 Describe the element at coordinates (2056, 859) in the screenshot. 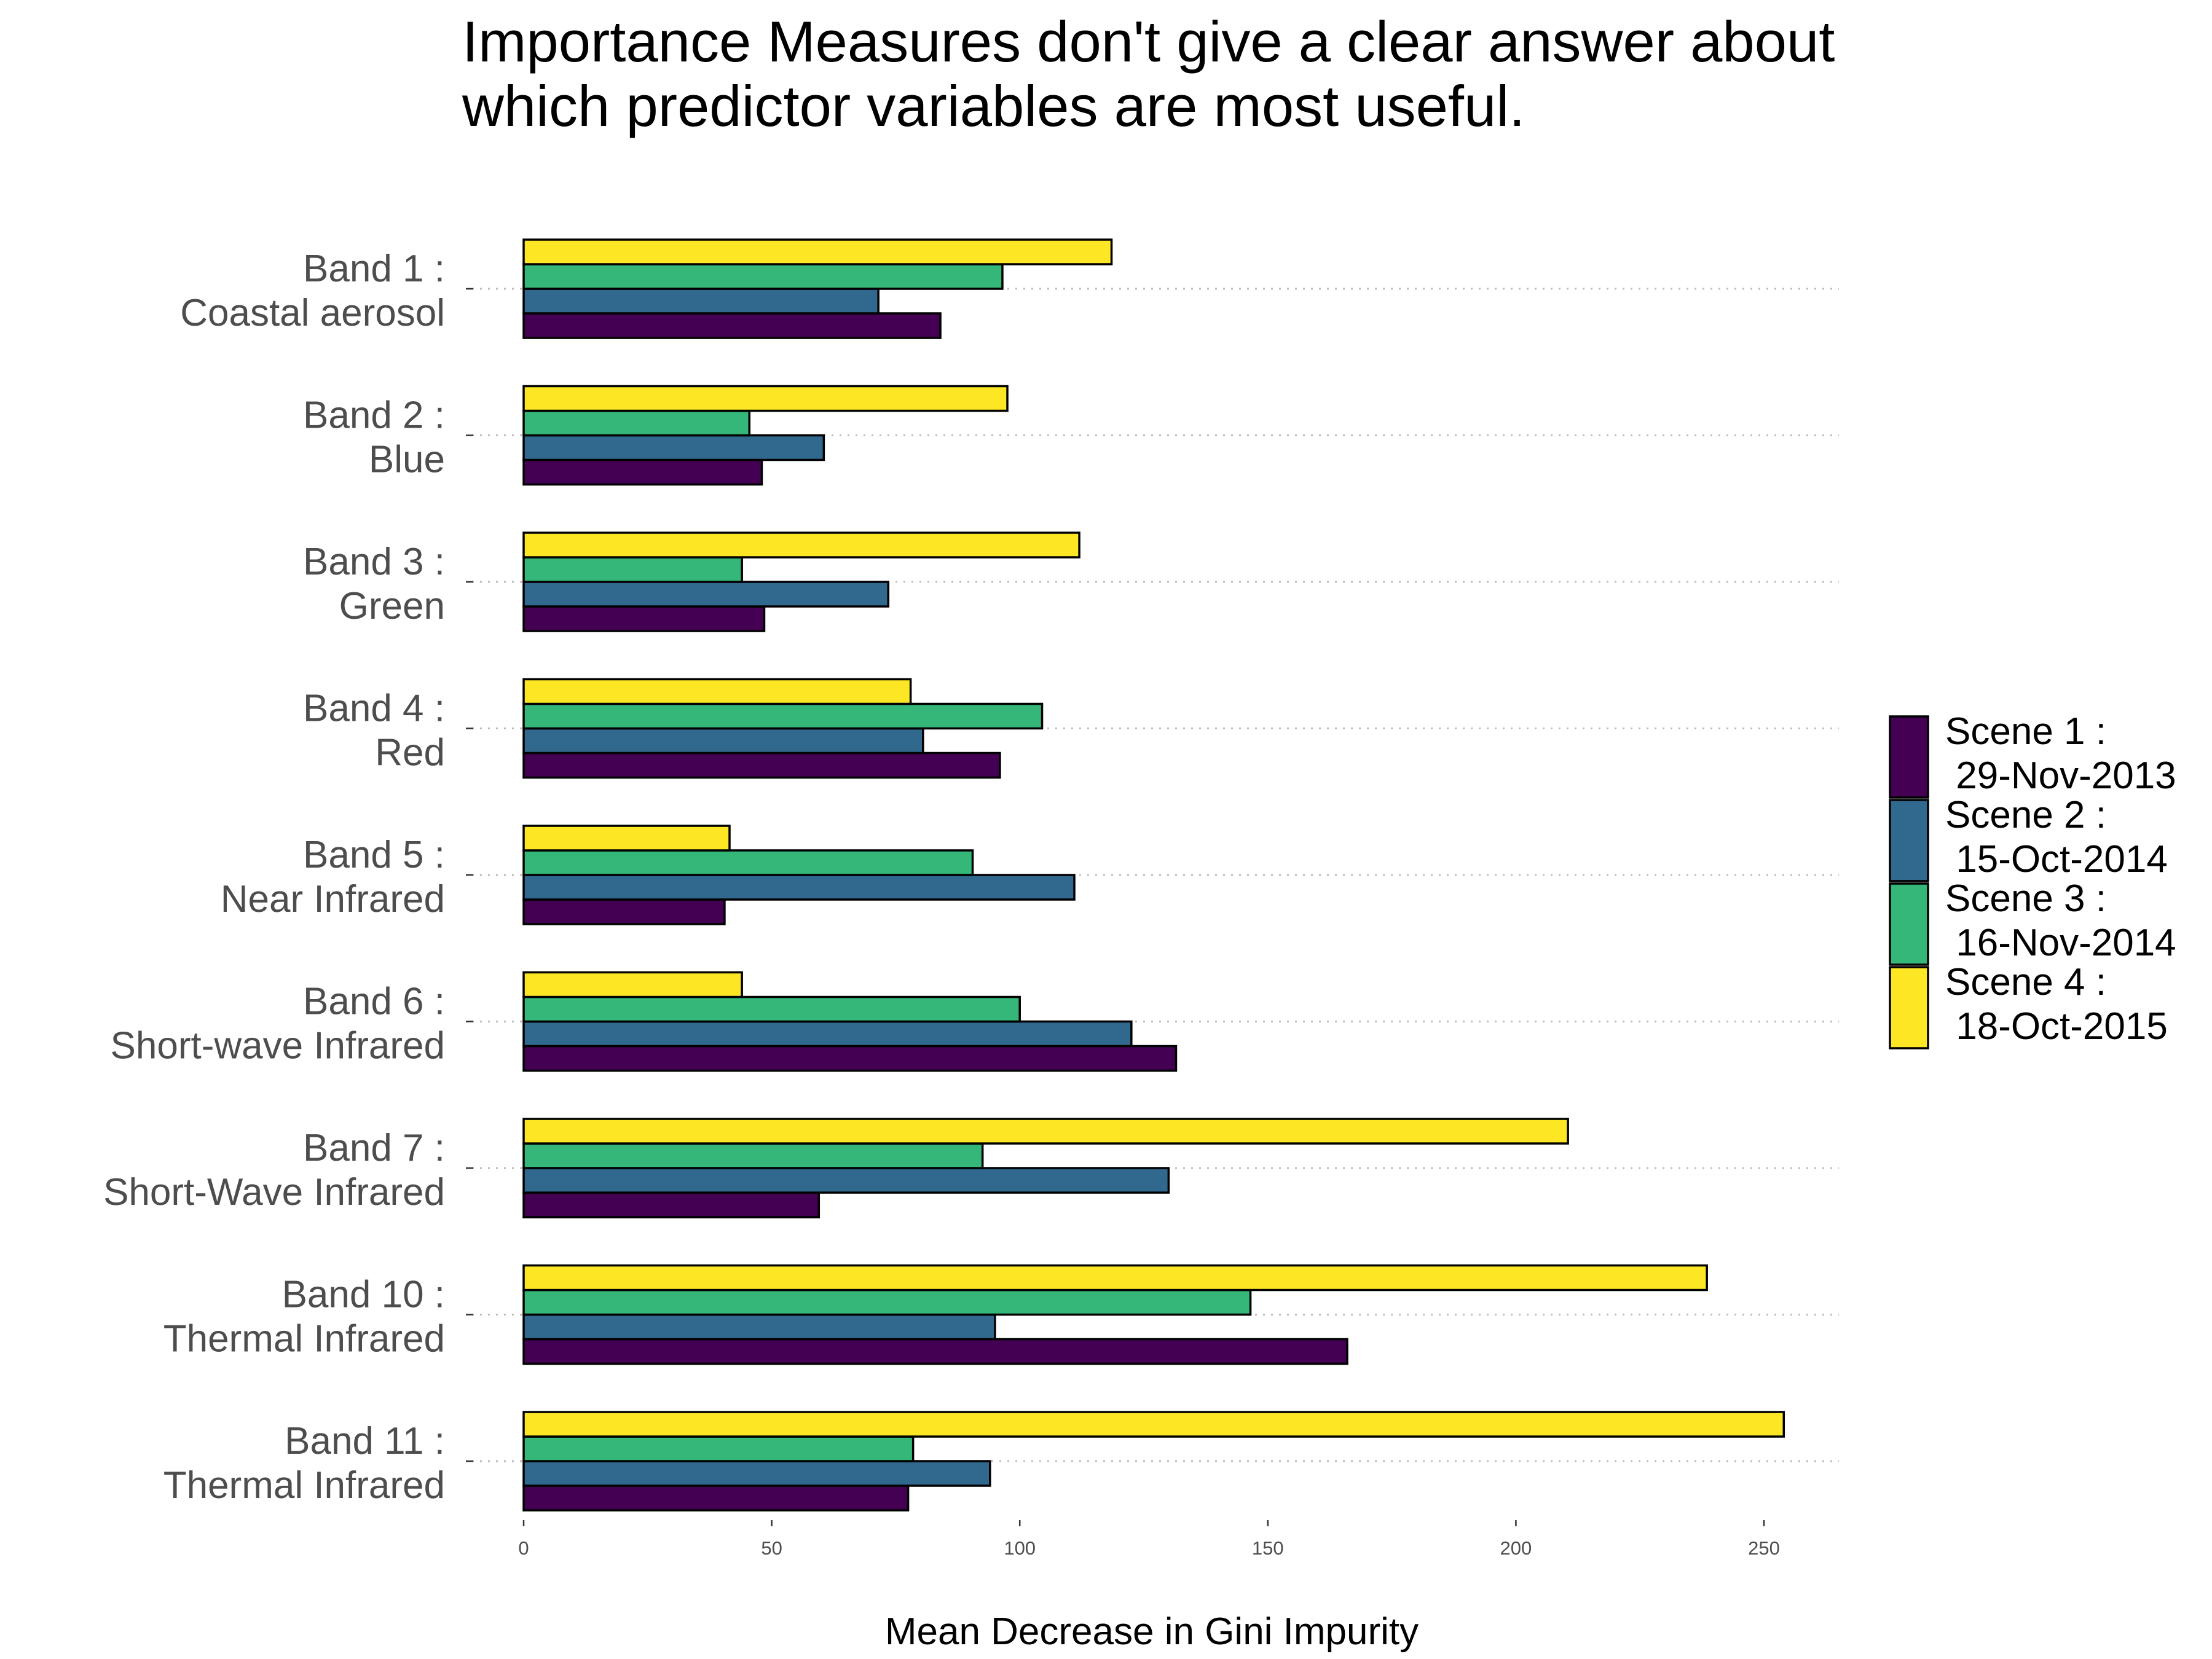

I see `legend-label: 15-Oct-2014` at that location.